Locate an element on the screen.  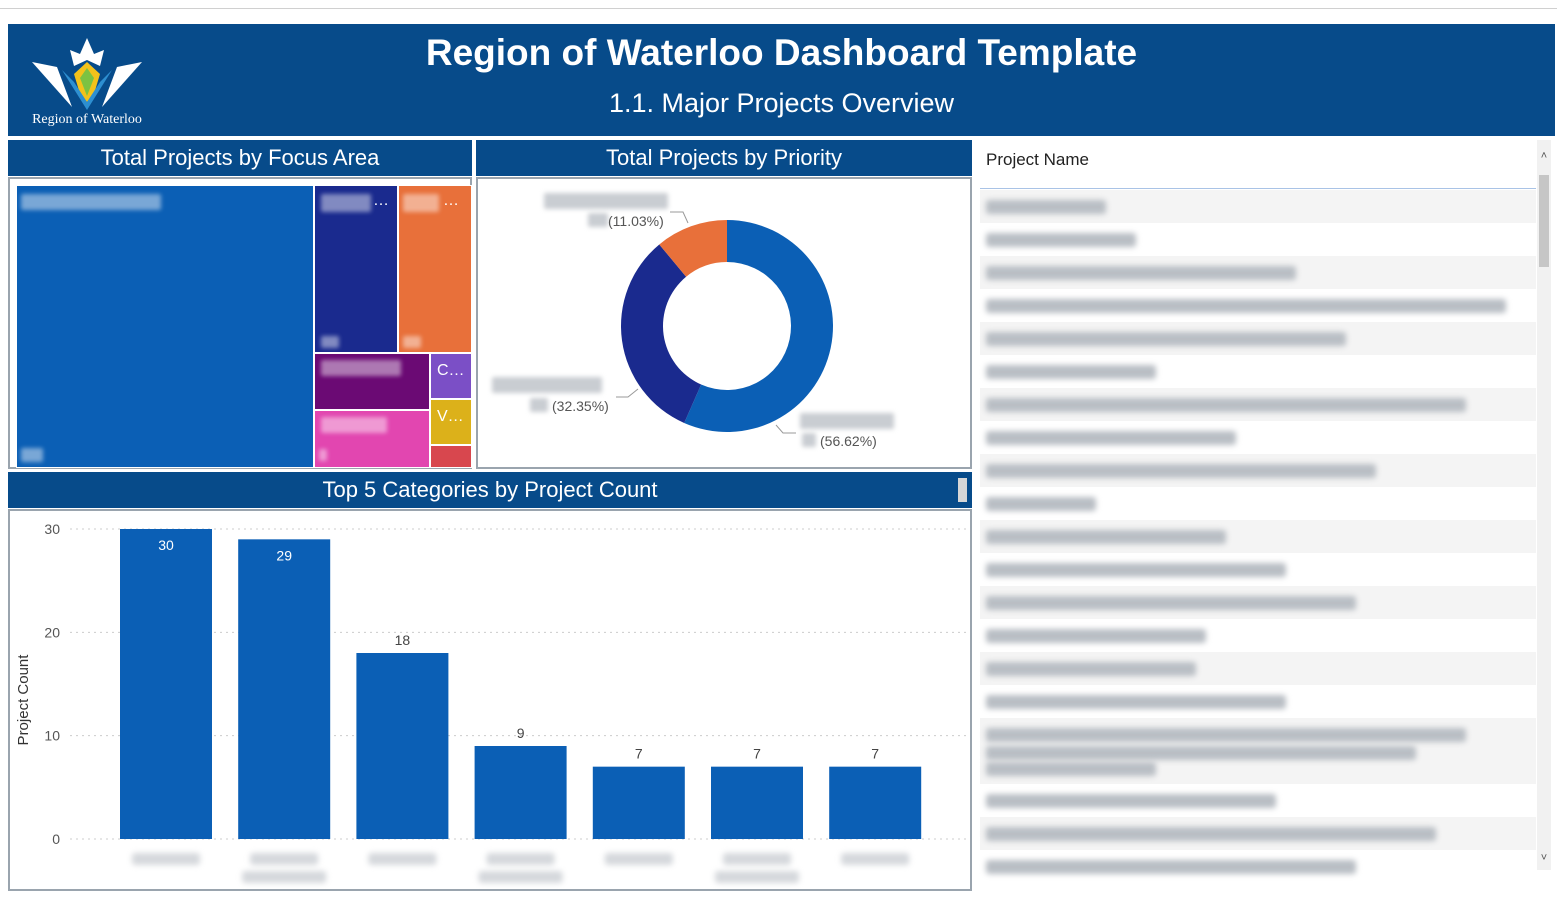
logo-text: Region of Waterloo is located at coordinates (87, 119).